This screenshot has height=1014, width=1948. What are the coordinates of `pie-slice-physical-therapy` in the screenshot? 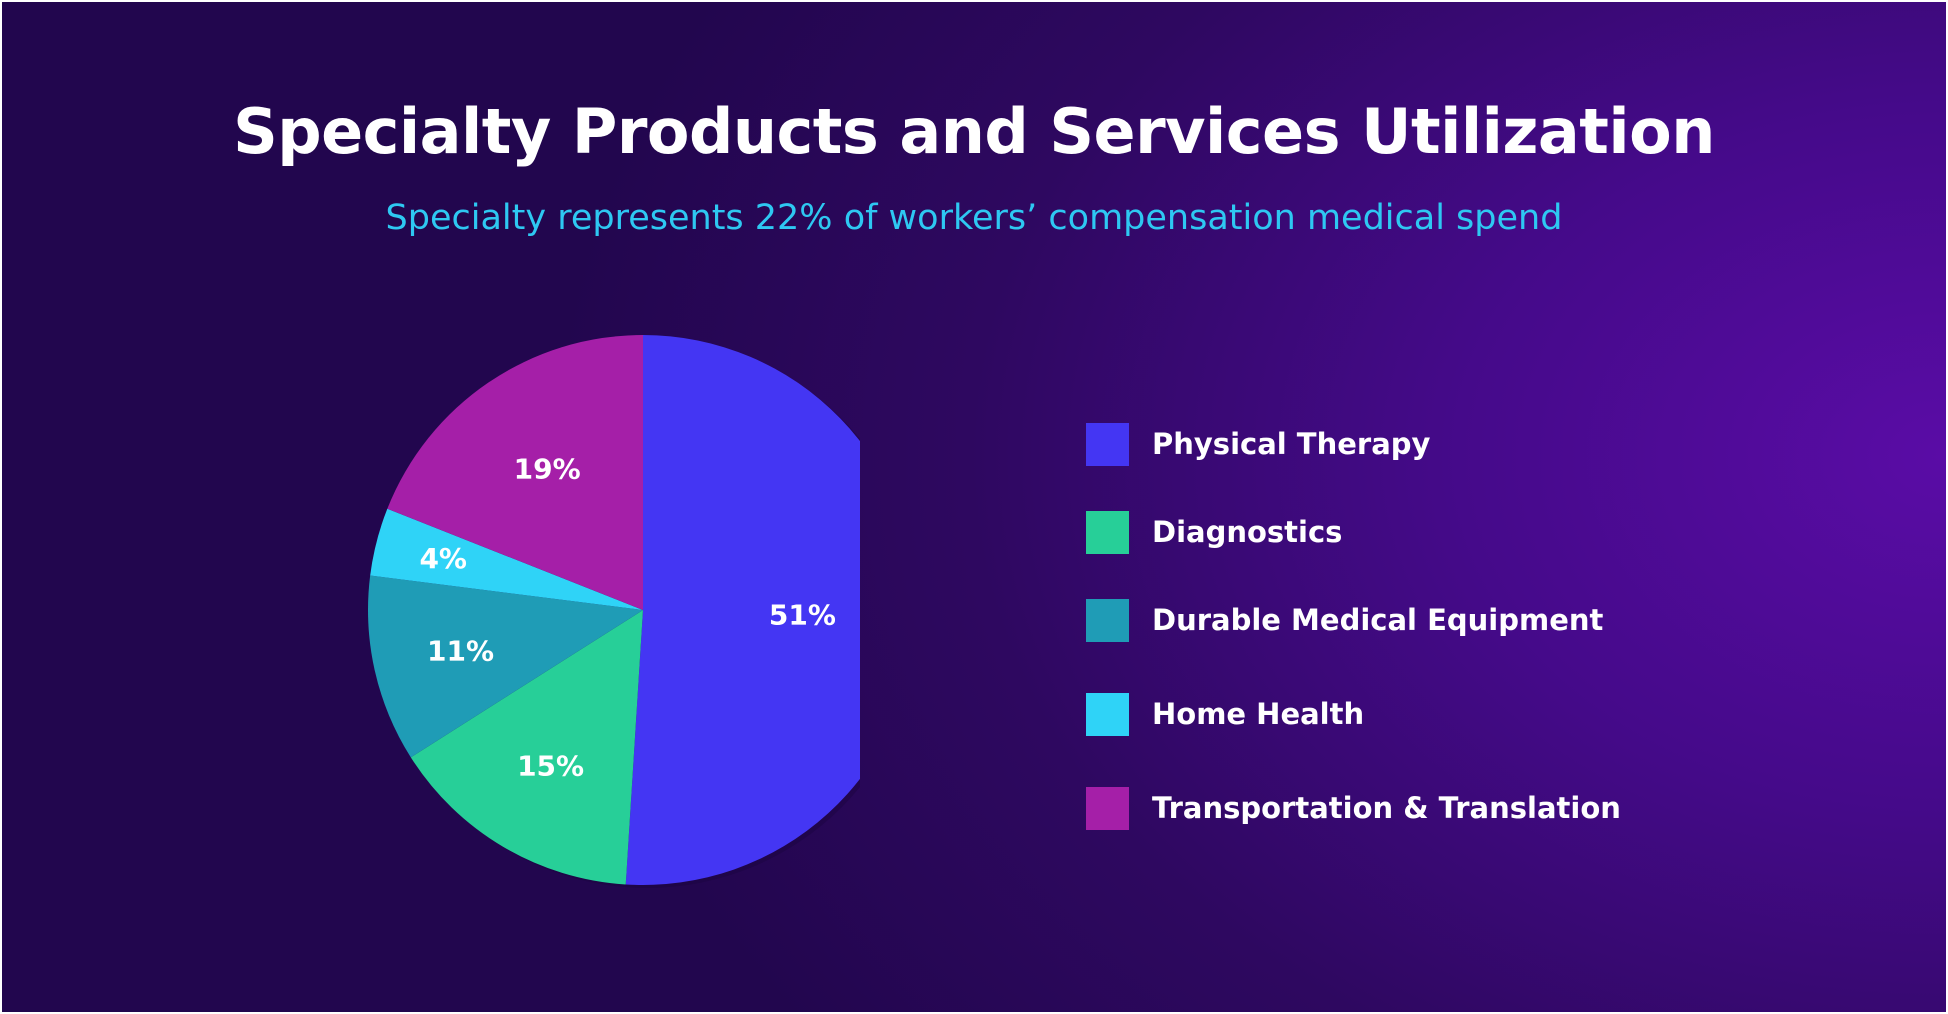 It's located at (742, 610).